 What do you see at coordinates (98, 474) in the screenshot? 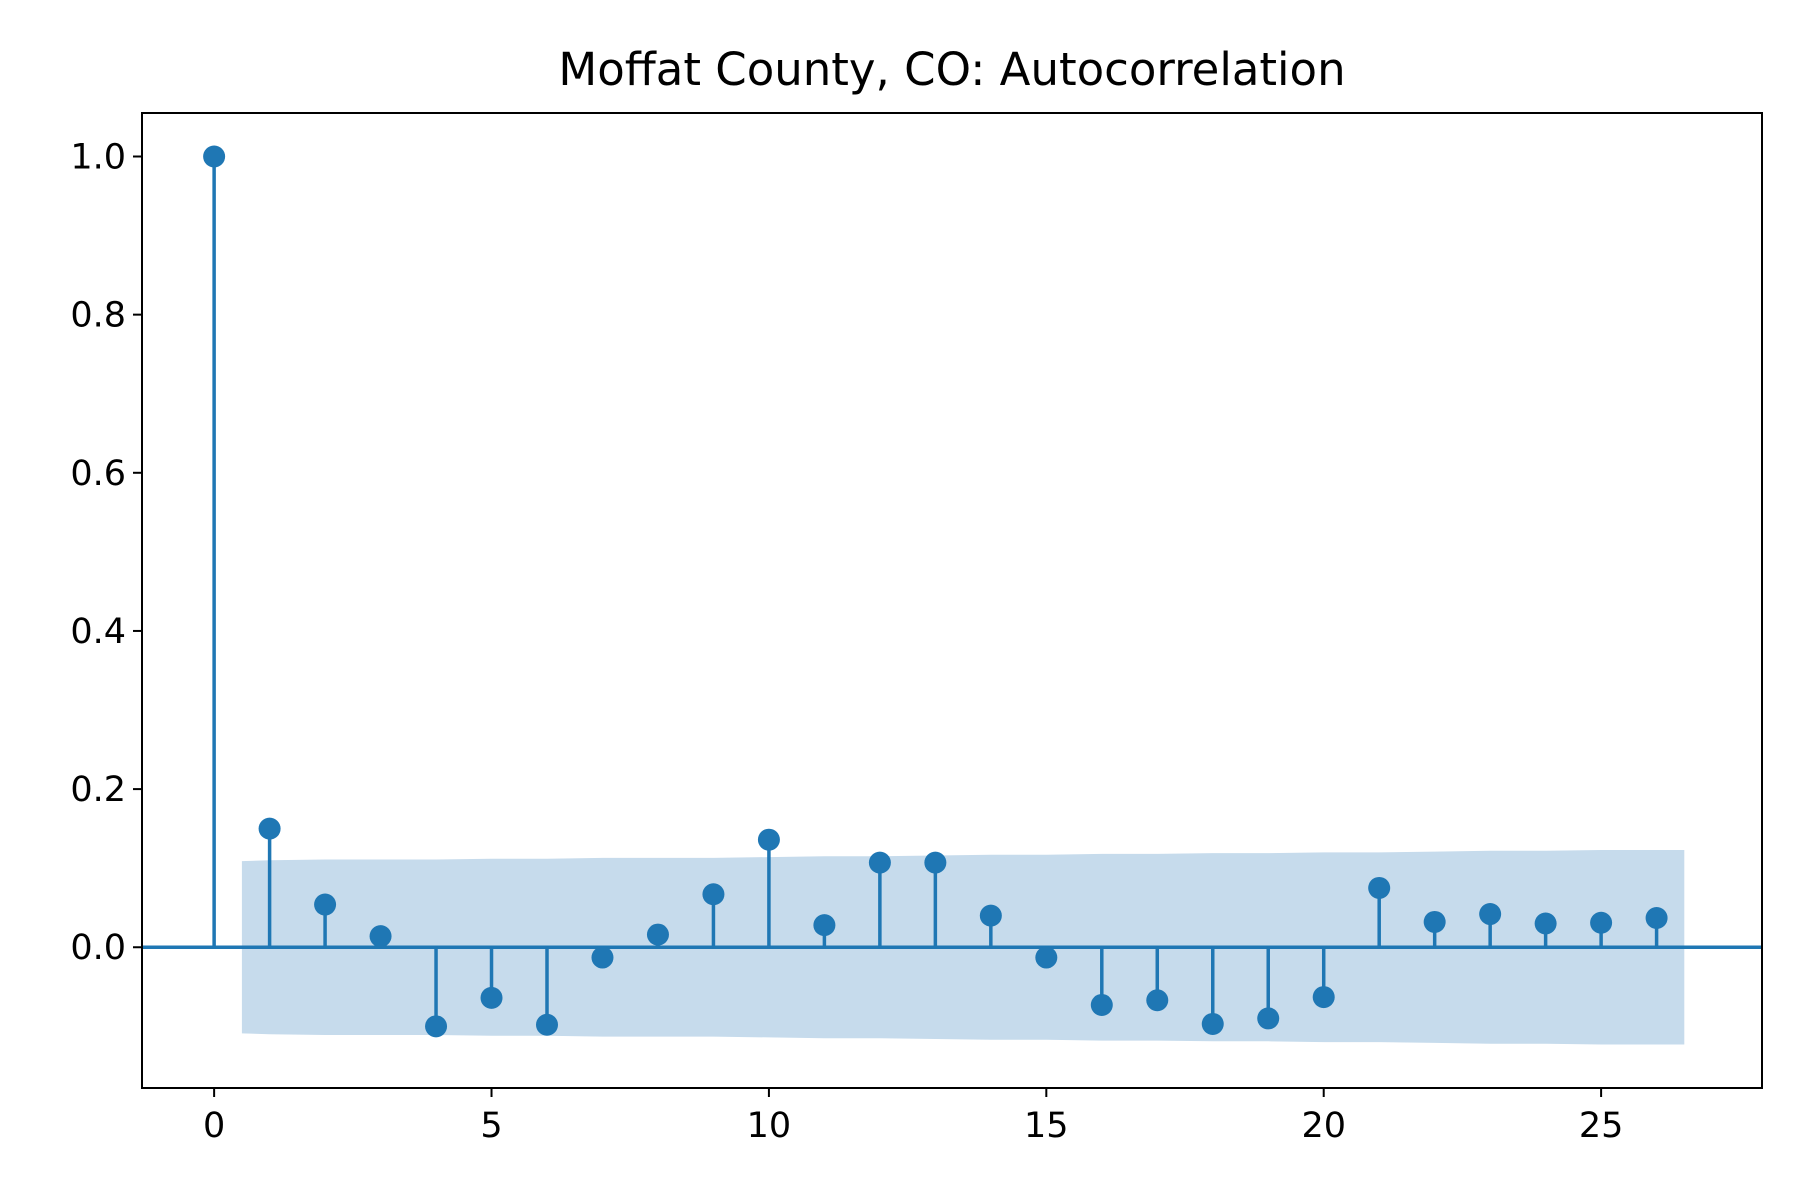
I see `y-tick-label: 0.6` at bounding box center [98, 474].